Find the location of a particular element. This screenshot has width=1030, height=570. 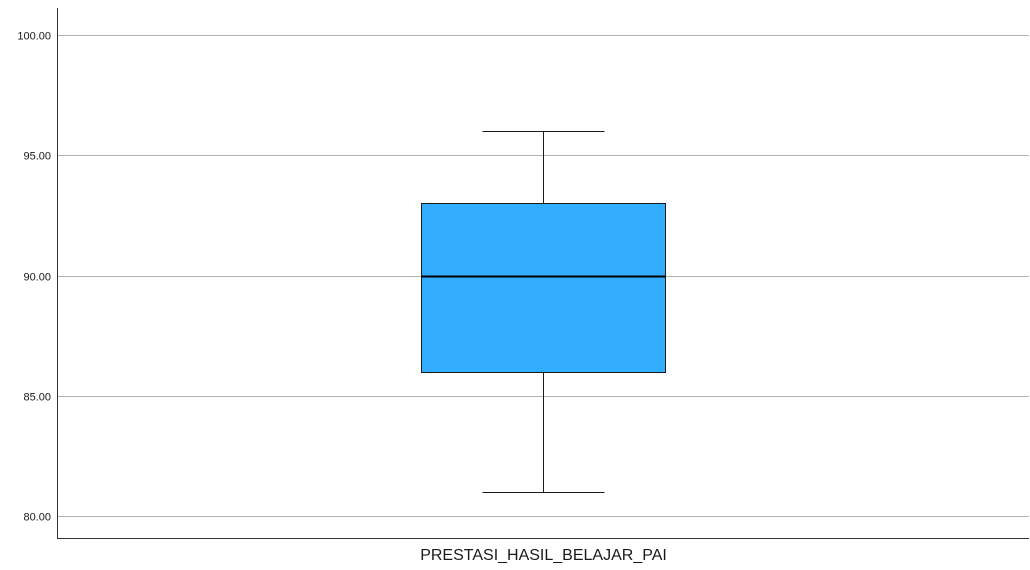

y-tick-label: 95.00 is located at coordinates (37, 157).